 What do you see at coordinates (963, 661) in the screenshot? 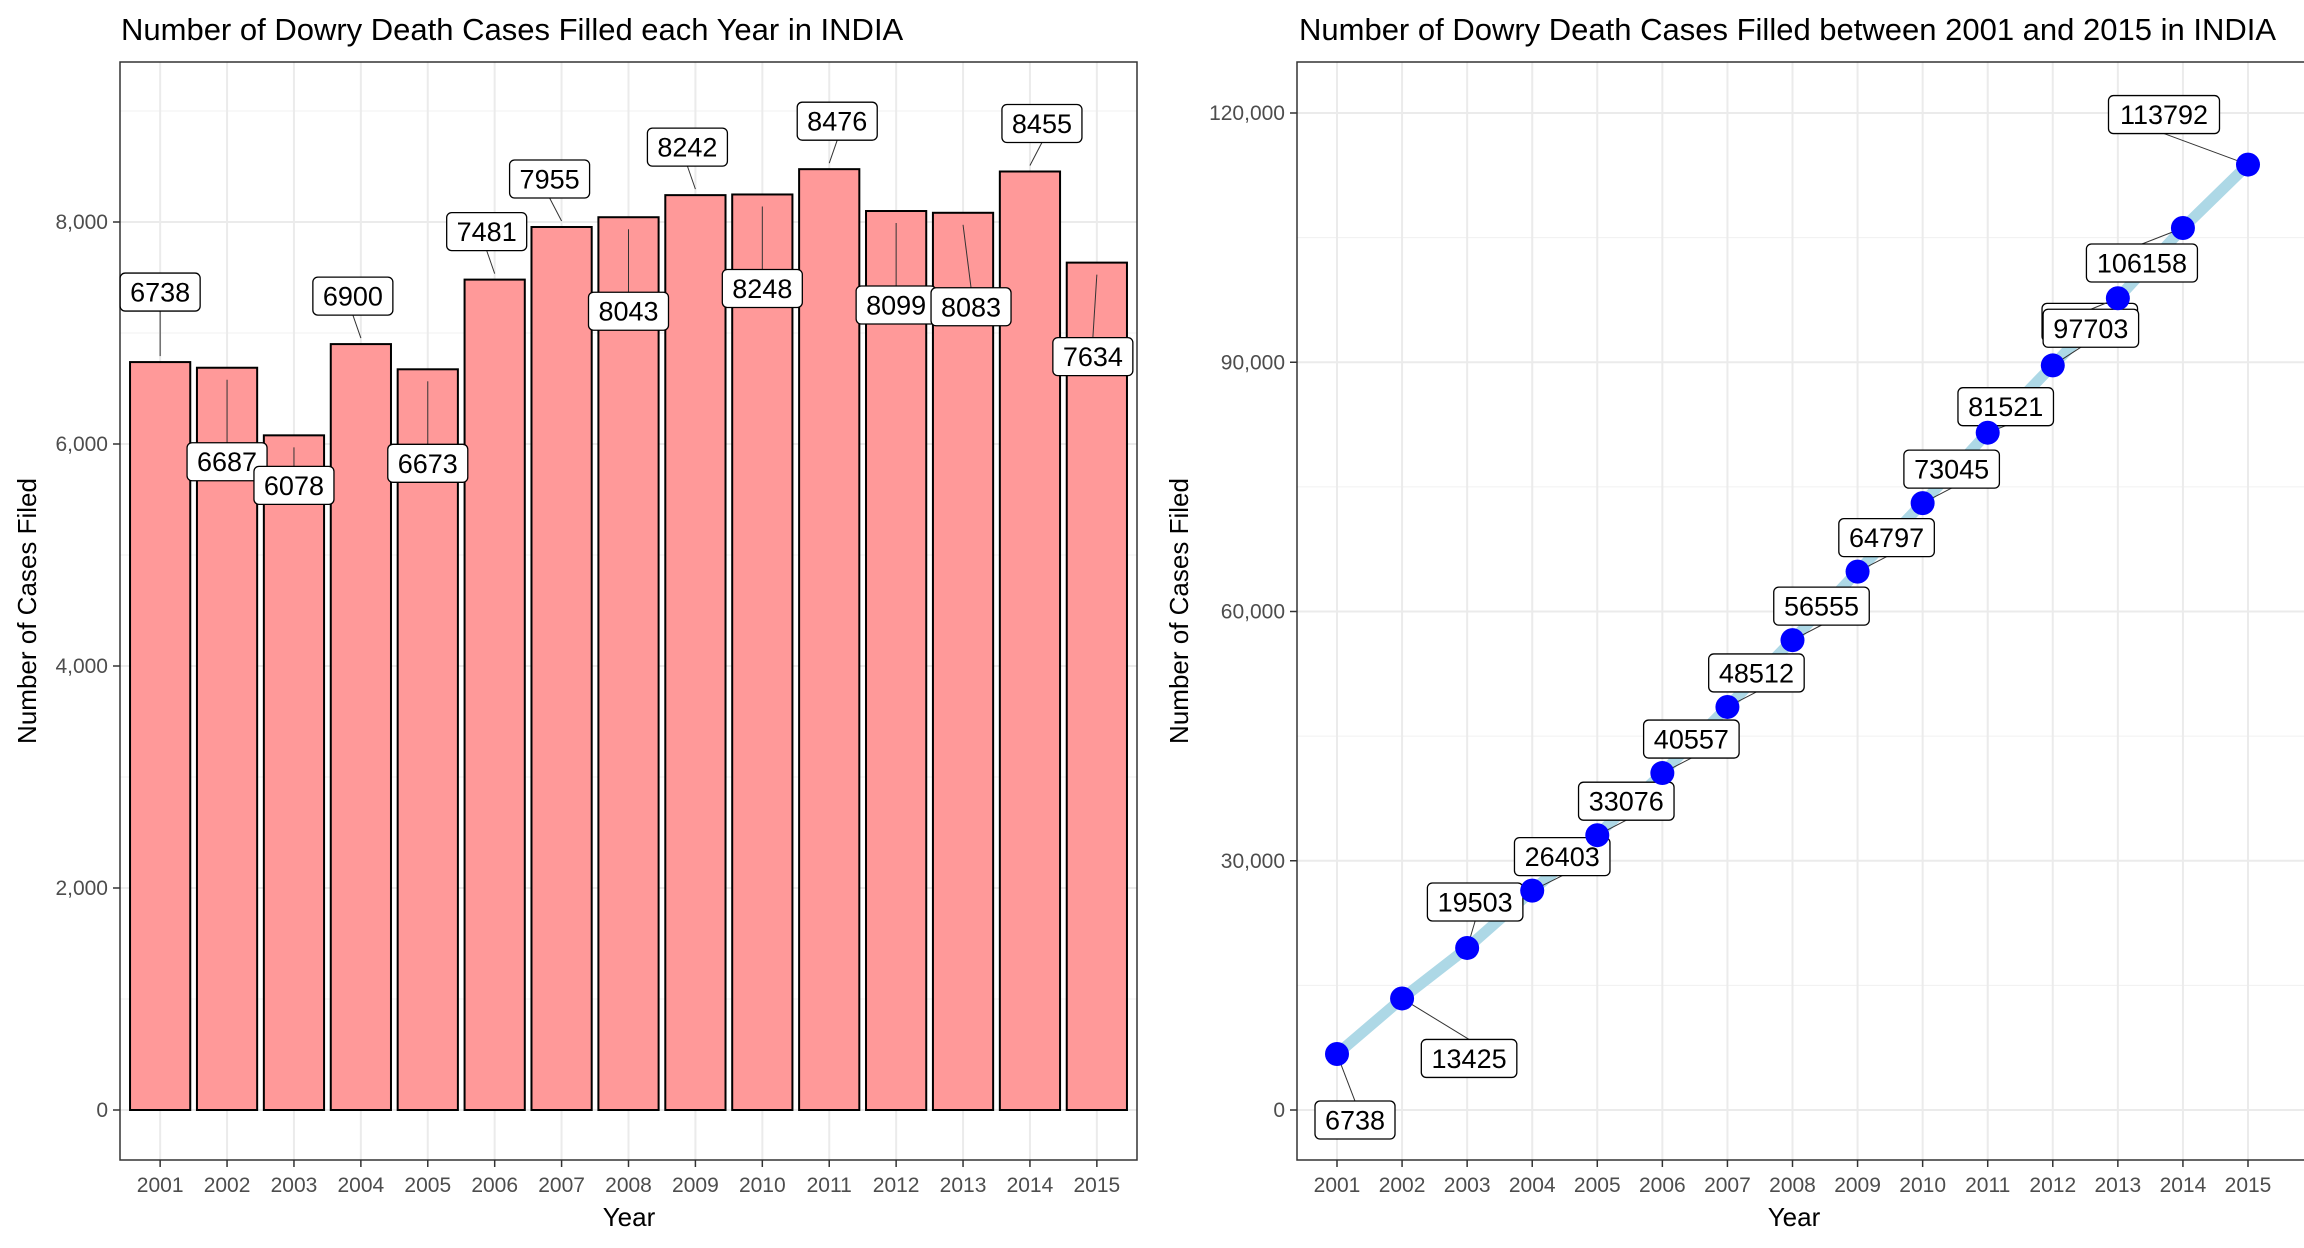
I see `bar-2013` at bounding box center [963, 661].